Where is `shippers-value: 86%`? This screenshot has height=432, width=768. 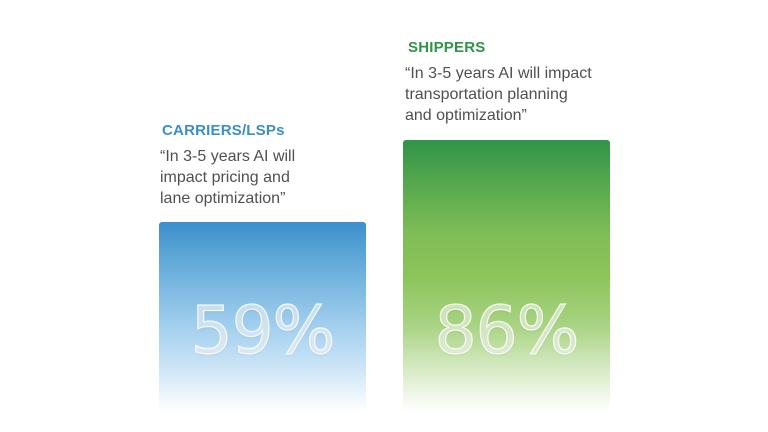 shippers-value: 86% is located at coordinates (507, 330).